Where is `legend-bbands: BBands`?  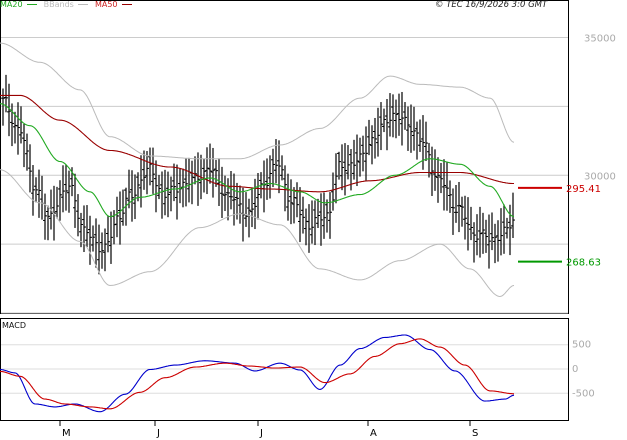
legend-bbands: BBands is located at coordinates (68, 4).